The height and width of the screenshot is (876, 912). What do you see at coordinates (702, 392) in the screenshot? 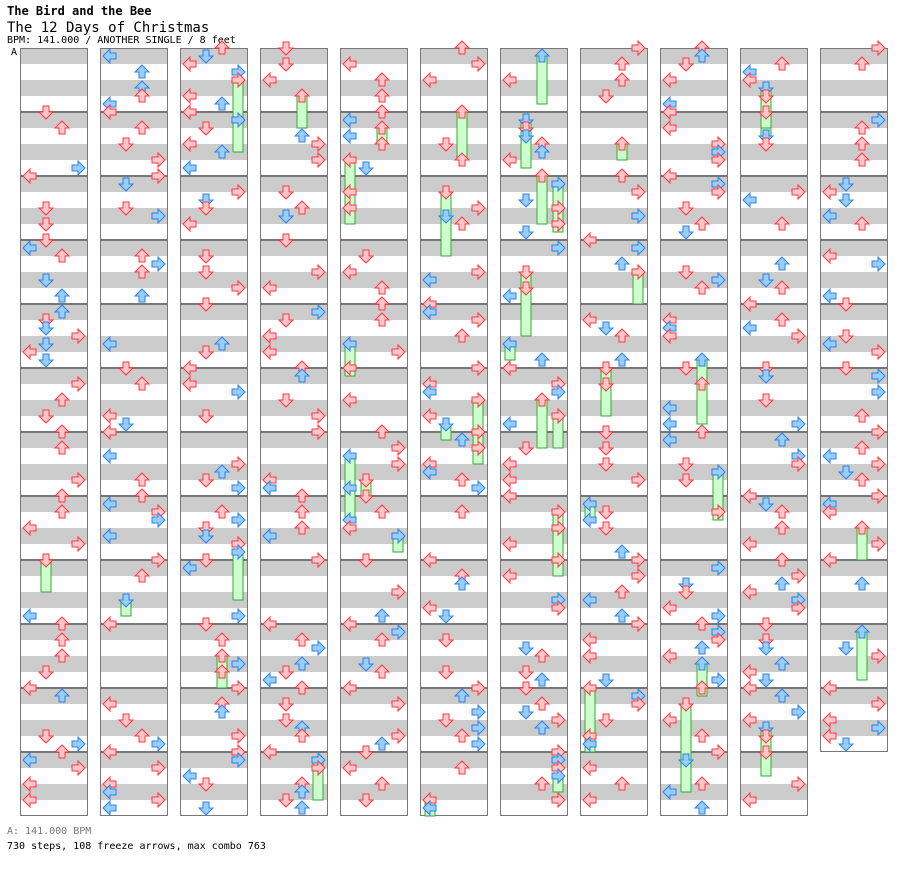
I see `freeze-arrow` at bounding box center [702, 392].